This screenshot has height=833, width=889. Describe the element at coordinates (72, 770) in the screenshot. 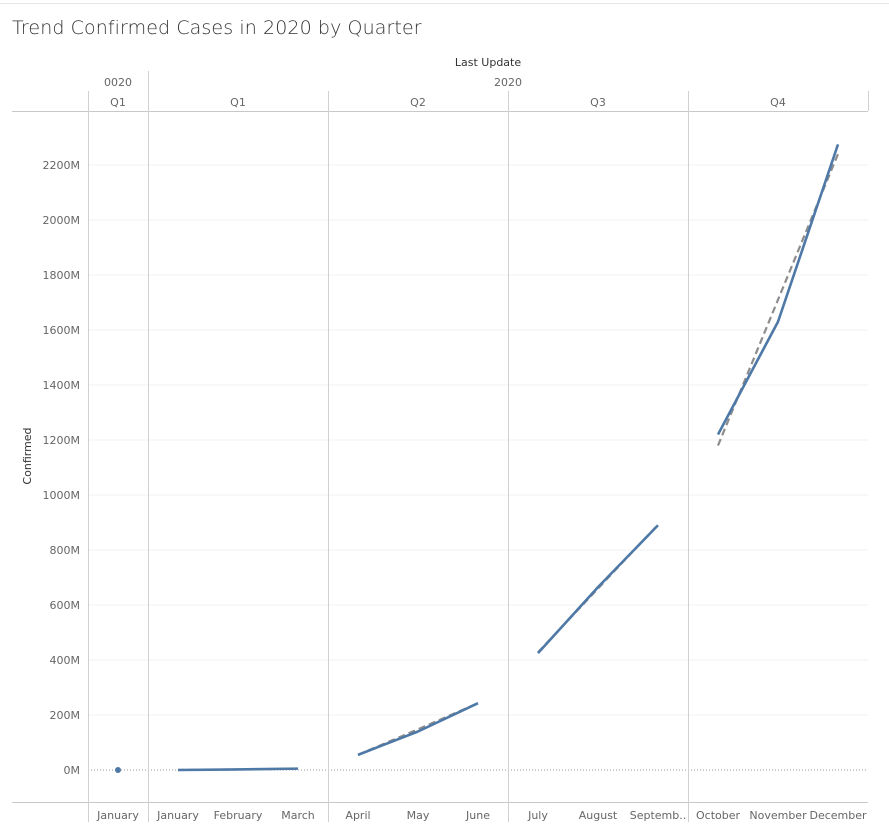

I see `y-tick-label: 0M` at that location.